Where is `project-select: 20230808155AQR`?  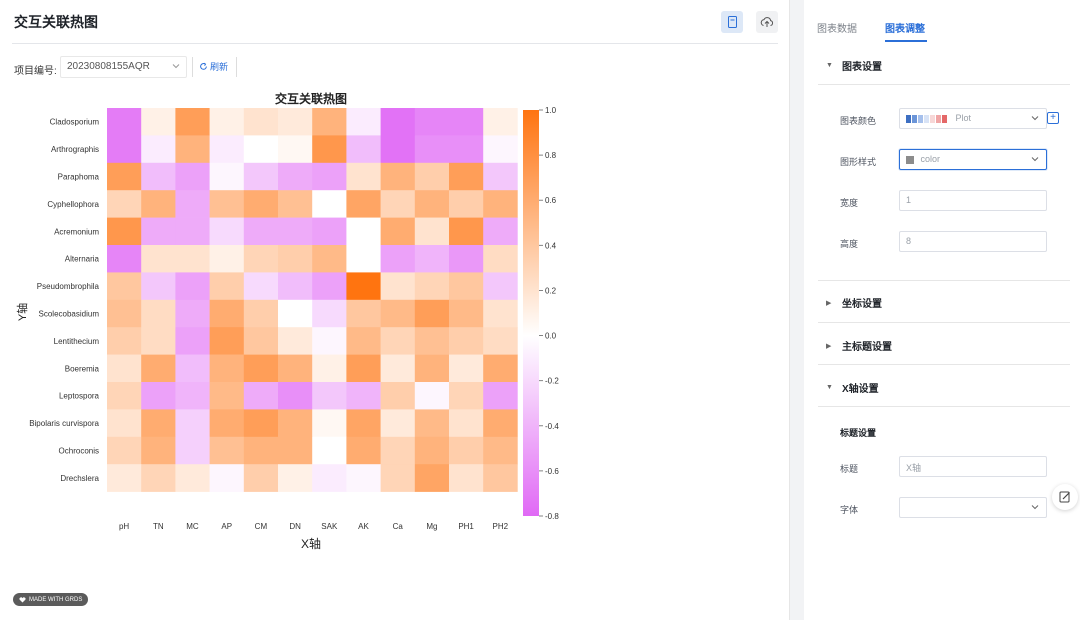 project-select: 20230808155AQR is located at coordinates (123, 67).